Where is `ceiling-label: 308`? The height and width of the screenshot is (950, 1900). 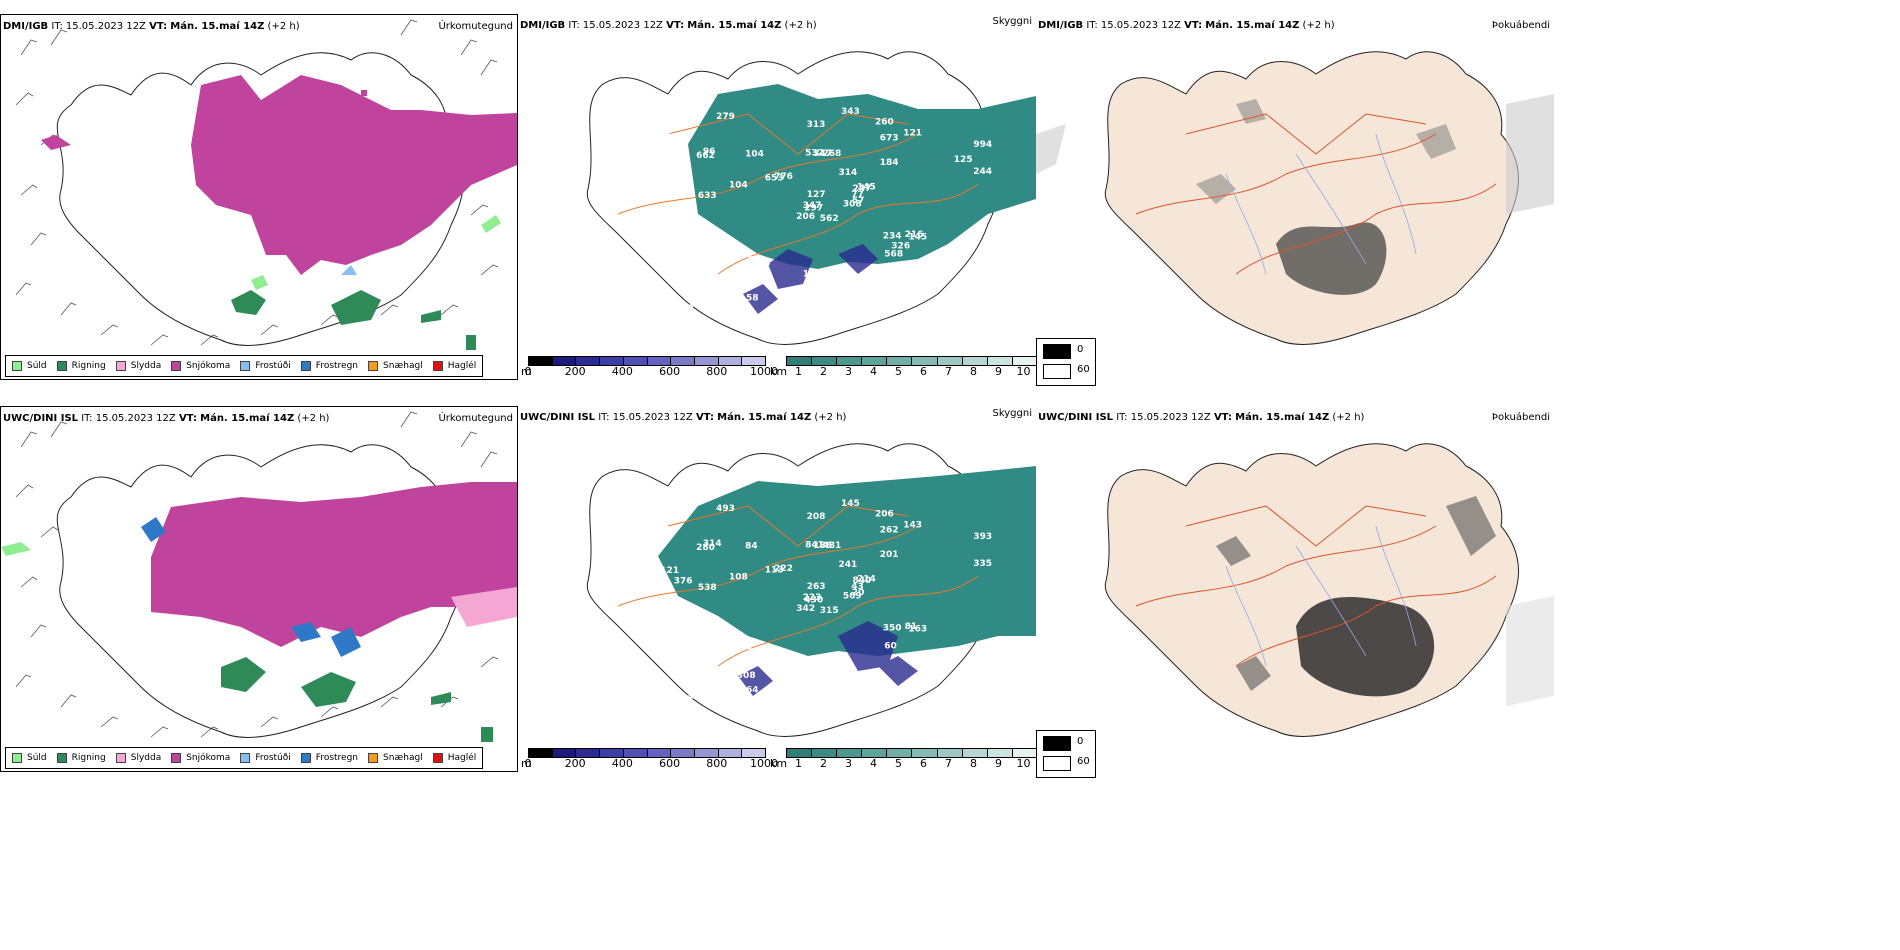 ceiling-label: 308 is located at coordinates (746, 676).